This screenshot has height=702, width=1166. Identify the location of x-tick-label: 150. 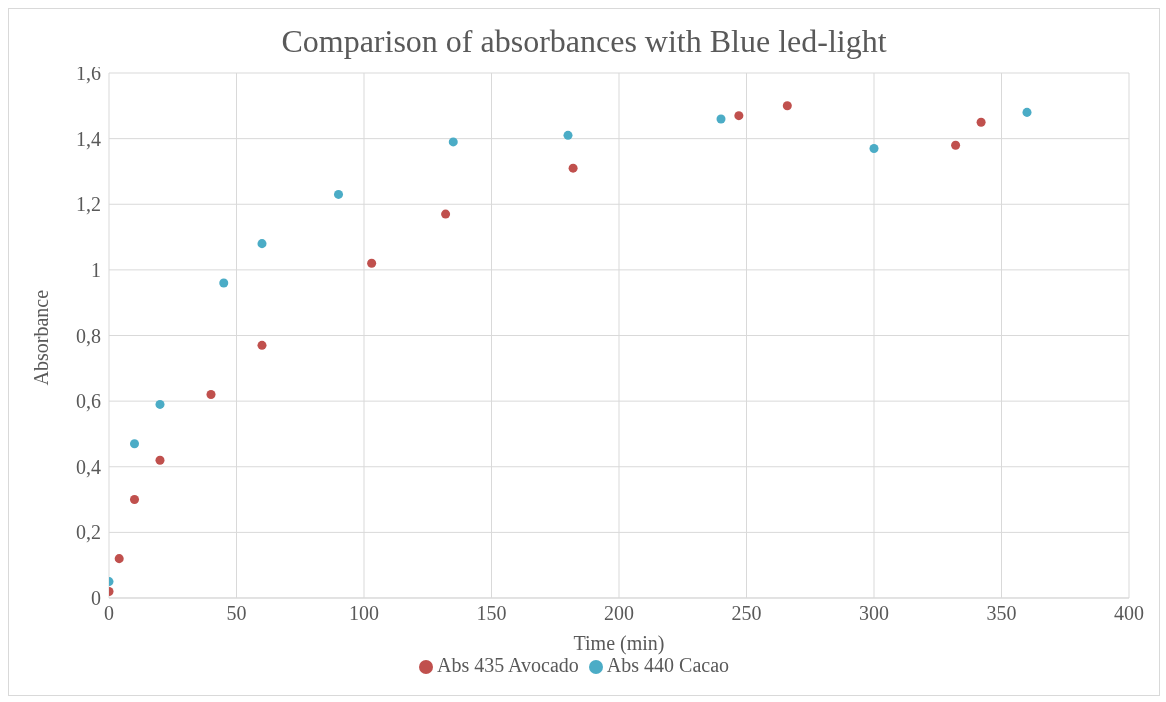
(491, 613).